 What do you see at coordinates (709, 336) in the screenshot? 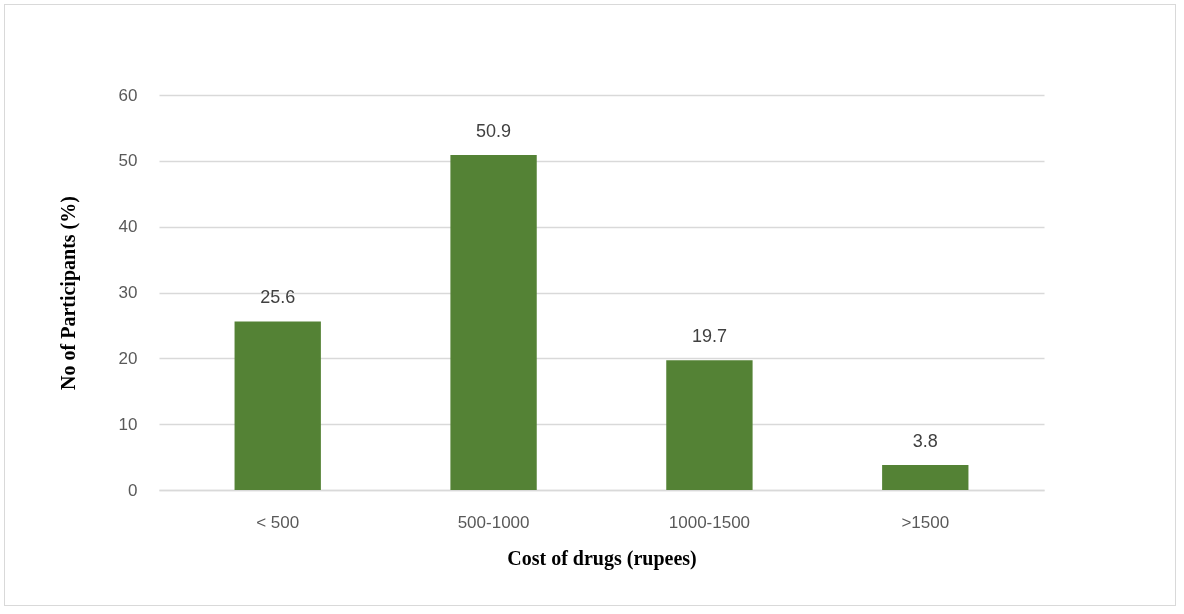
I see `data-label: 19.7` at bounding box center [709, 336].